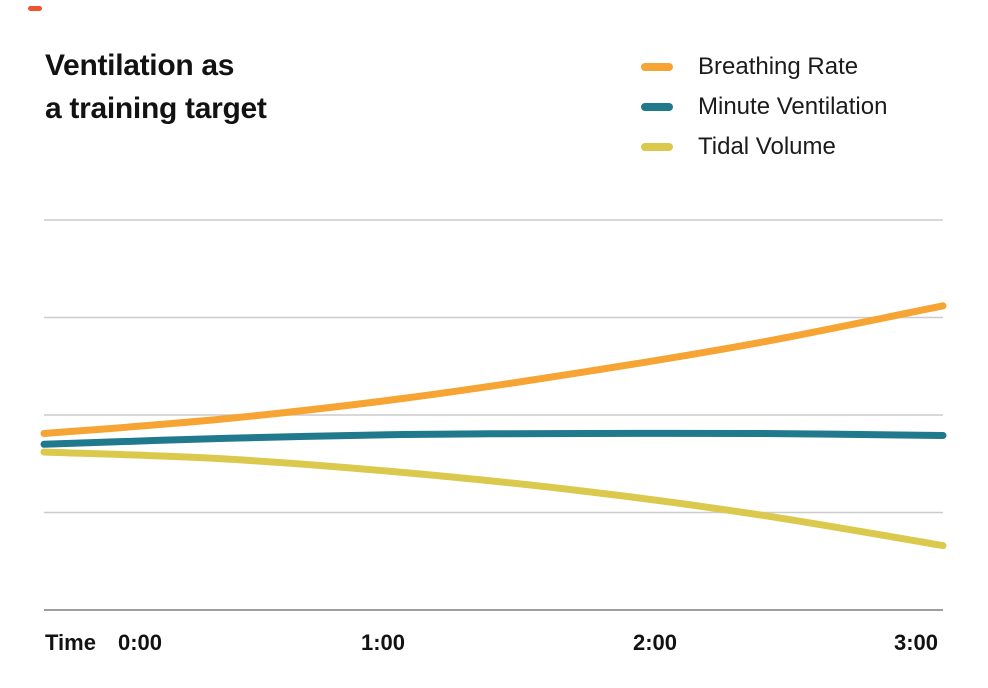 The height and width of the screenshot is (688, 988). I want to click on legend-label: Tidal Volume, so click(767, 146).